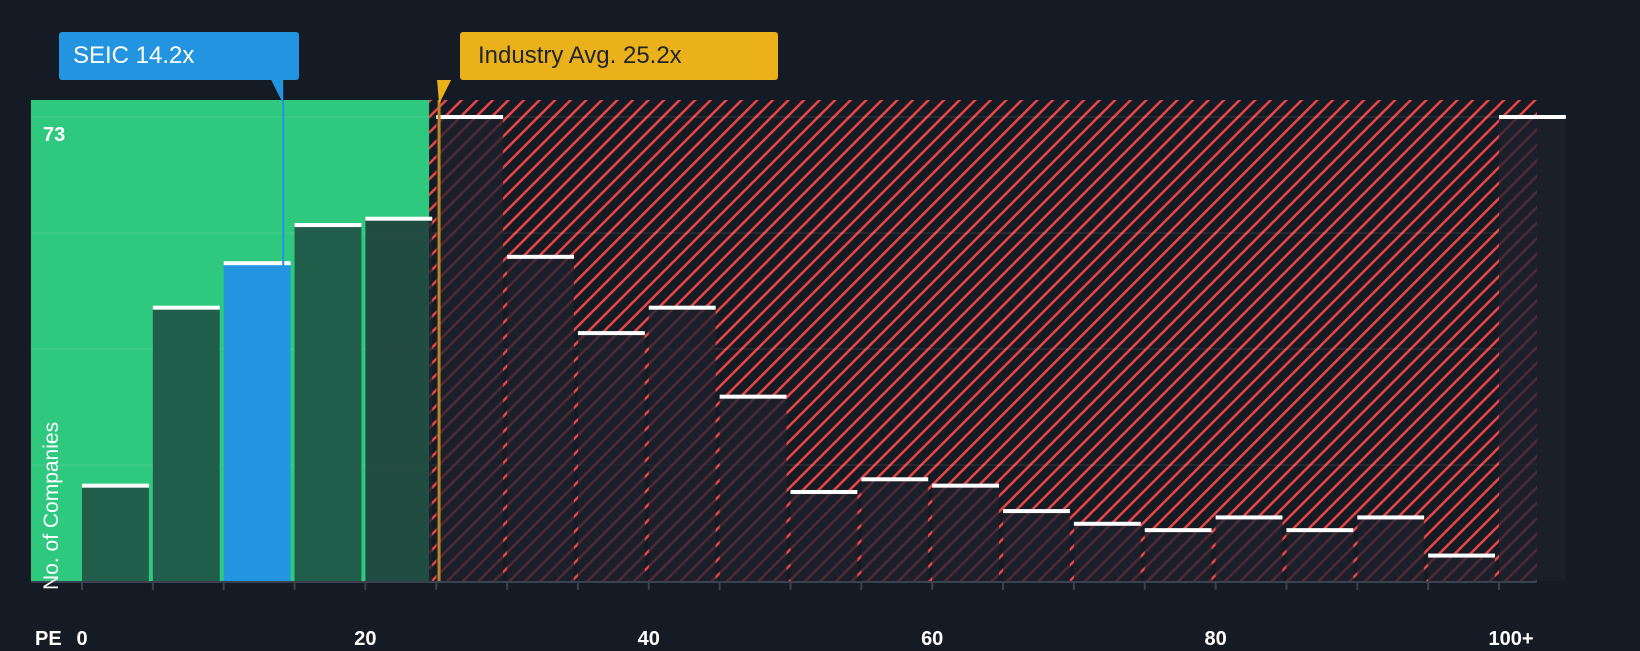  Describe the element at coordinates (54, 135) in the screenshot. I see `y-axis-max-label: 73` at that location.